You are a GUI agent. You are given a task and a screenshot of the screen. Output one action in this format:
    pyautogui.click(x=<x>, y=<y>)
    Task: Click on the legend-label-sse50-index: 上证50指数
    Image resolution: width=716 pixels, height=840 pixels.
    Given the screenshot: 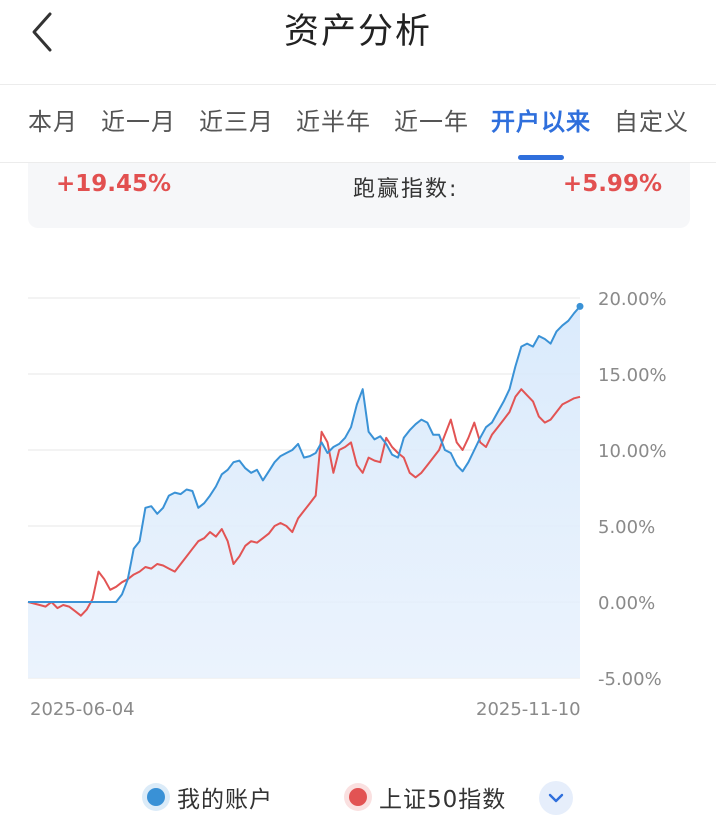 What is the action you would take?
    pyautogui.click(x=443, y=800)
    